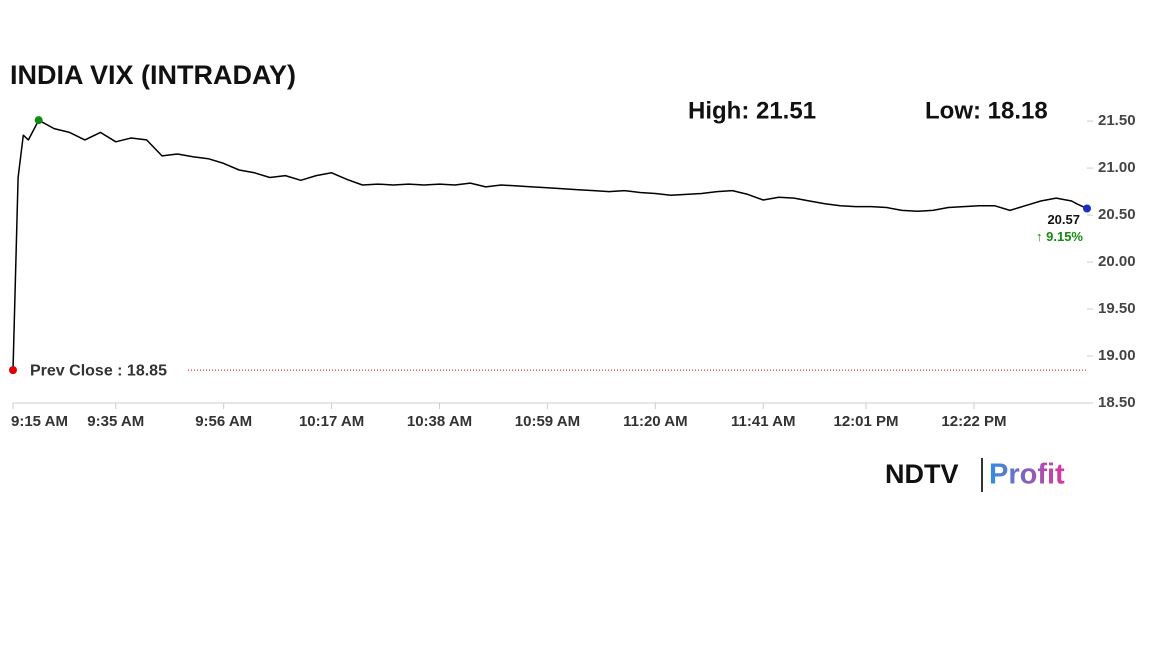 Image resolution: width=1152 pixels, height=648 pixels. Describe the element at coordinates (38, 120) in the screenshot. I see `marker-high` at that location.